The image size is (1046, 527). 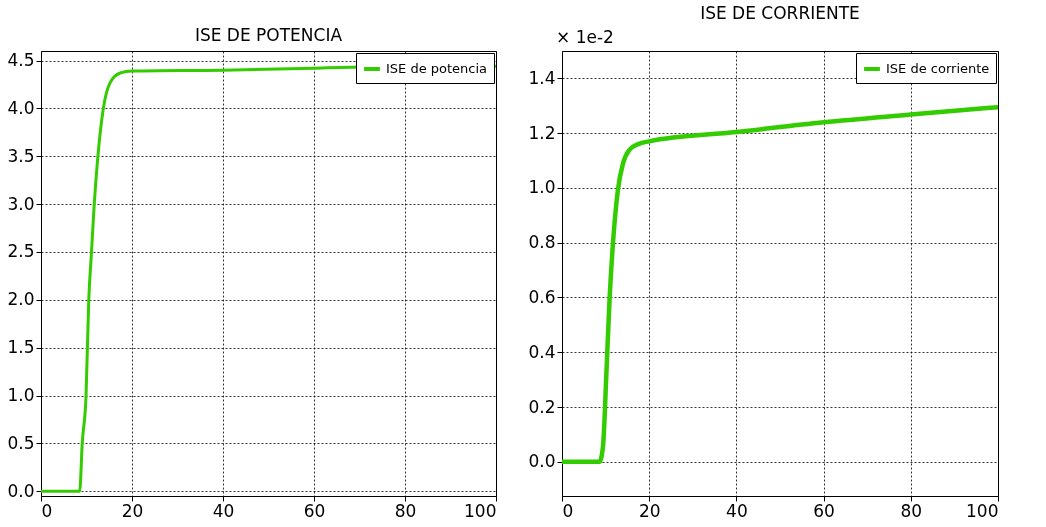 I want to click on y-tick-label: 1.2, so click(x=542, y=132).